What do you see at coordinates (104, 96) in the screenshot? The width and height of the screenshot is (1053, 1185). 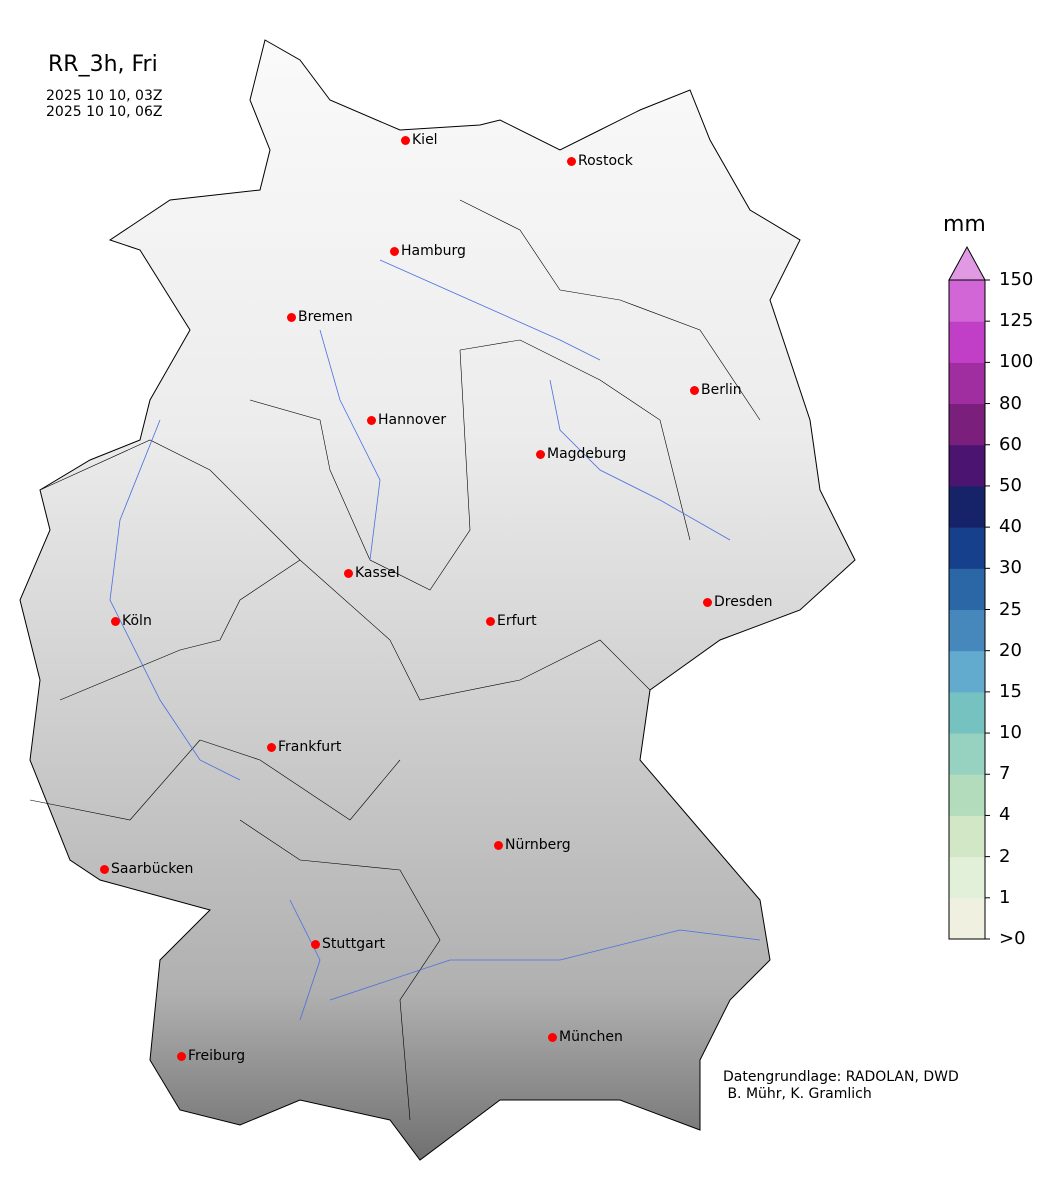 I see `valid-time-start: 2025 10 10, 03Z` at bounding box center [104, 96].